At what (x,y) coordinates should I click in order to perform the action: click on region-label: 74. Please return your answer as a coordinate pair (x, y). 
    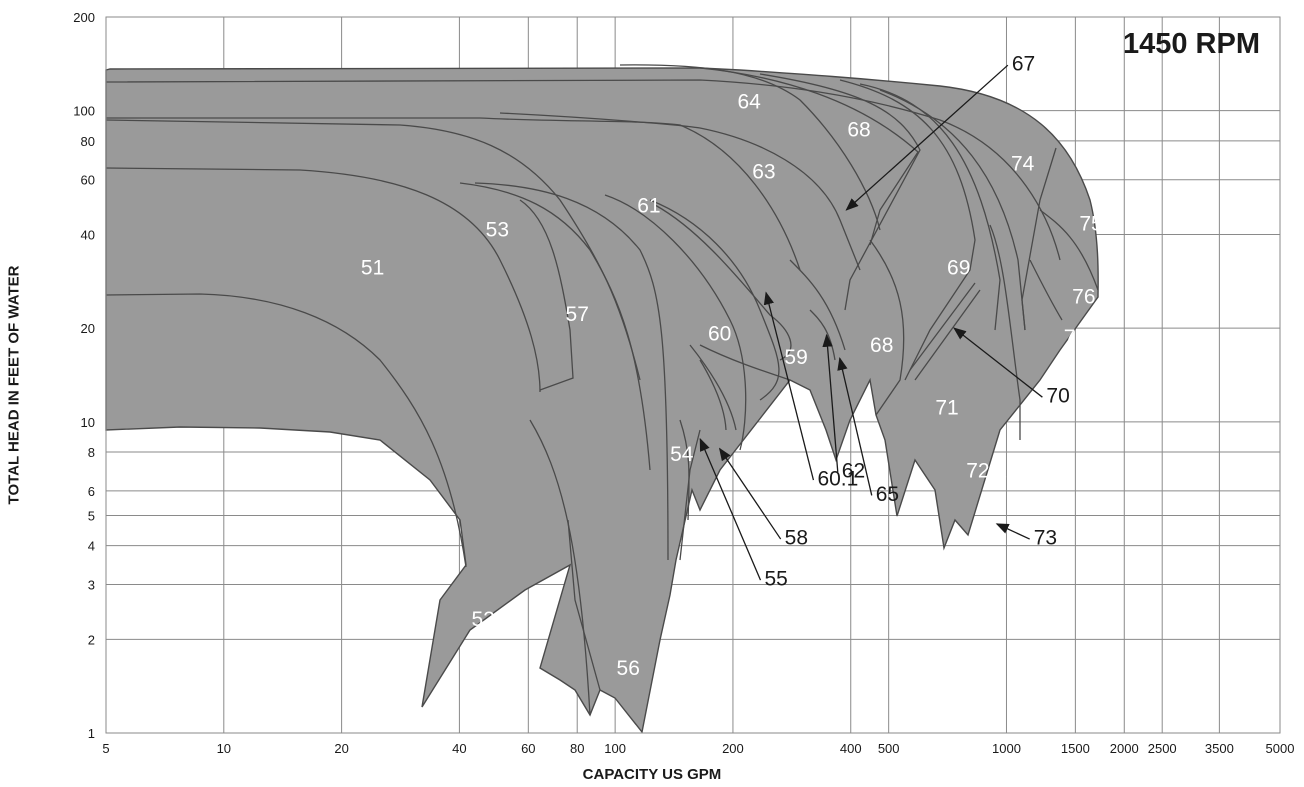
    Looking at the image, I should click on (1023, 163).